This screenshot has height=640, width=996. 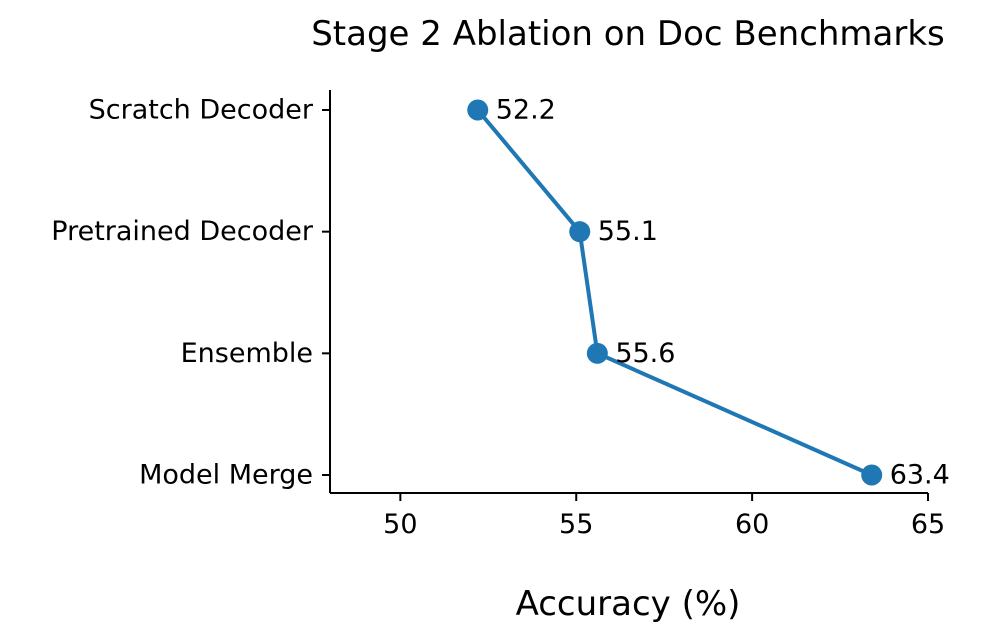 I want to click on y-tick-label: Pretrained Decoder, so click(x=182, y=231).